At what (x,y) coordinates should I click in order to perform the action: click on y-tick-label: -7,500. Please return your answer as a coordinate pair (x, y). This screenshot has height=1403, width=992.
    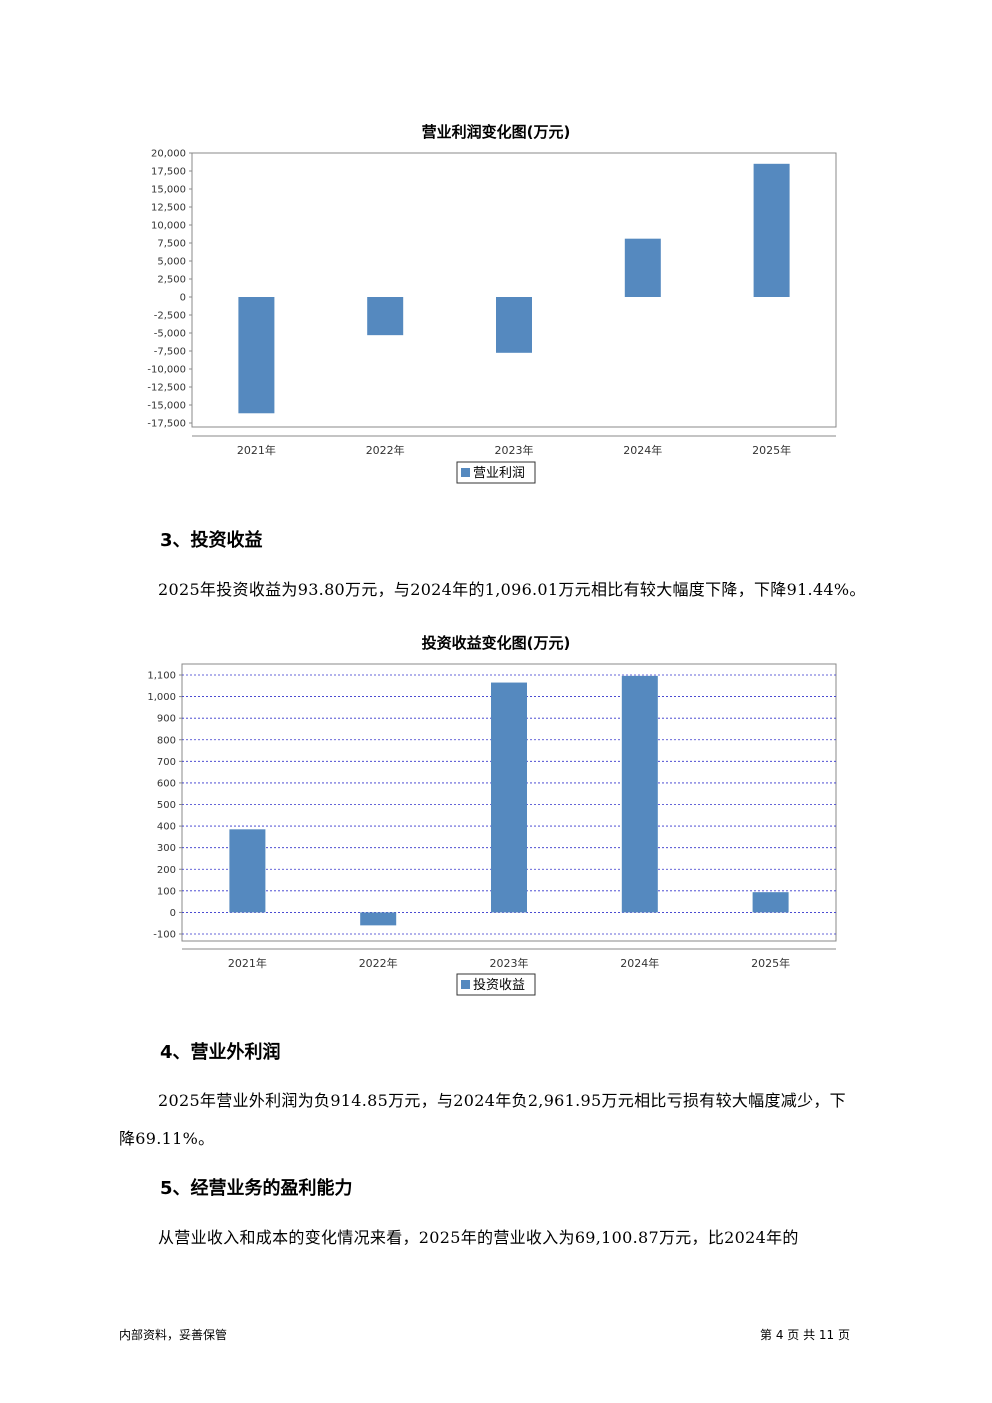
    Looking at the image, I should click on (170, 352).